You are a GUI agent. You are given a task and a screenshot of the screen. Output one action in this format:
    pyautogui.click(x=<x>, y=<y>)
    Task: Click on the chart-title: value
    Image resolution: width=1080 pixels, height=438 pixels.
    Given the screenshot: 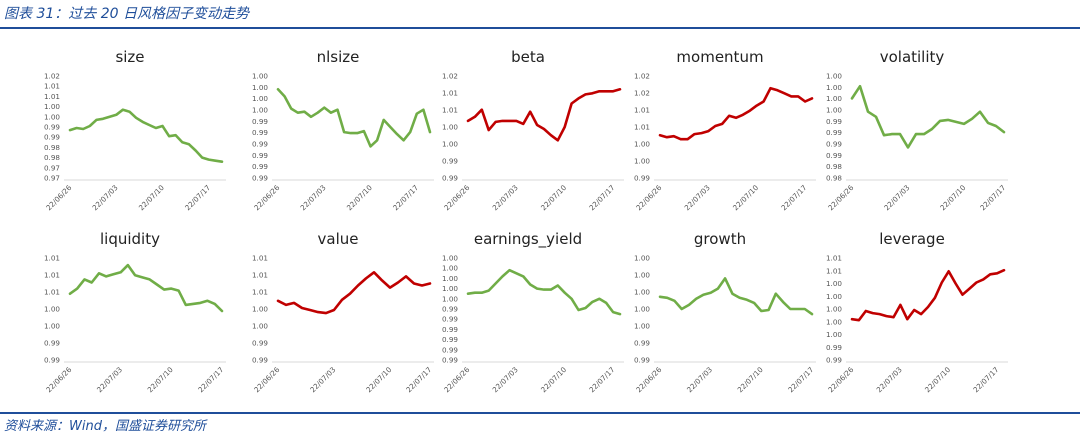 What is the action you would take?
    pyautogui.click(x=338, y=239)
    